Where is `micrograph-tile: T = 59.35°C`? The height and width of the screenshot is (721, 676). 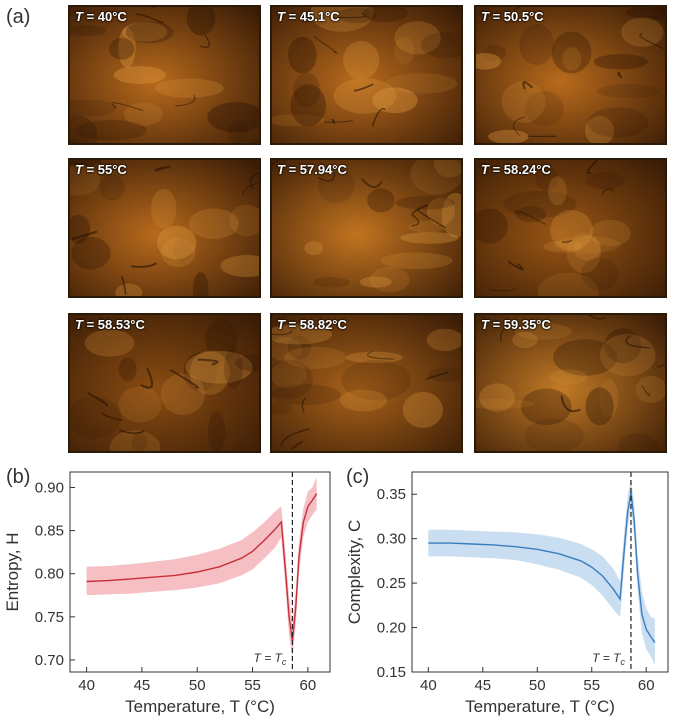
micrograph-tile: T = 59.35°C is located at coordinates (570, 383).